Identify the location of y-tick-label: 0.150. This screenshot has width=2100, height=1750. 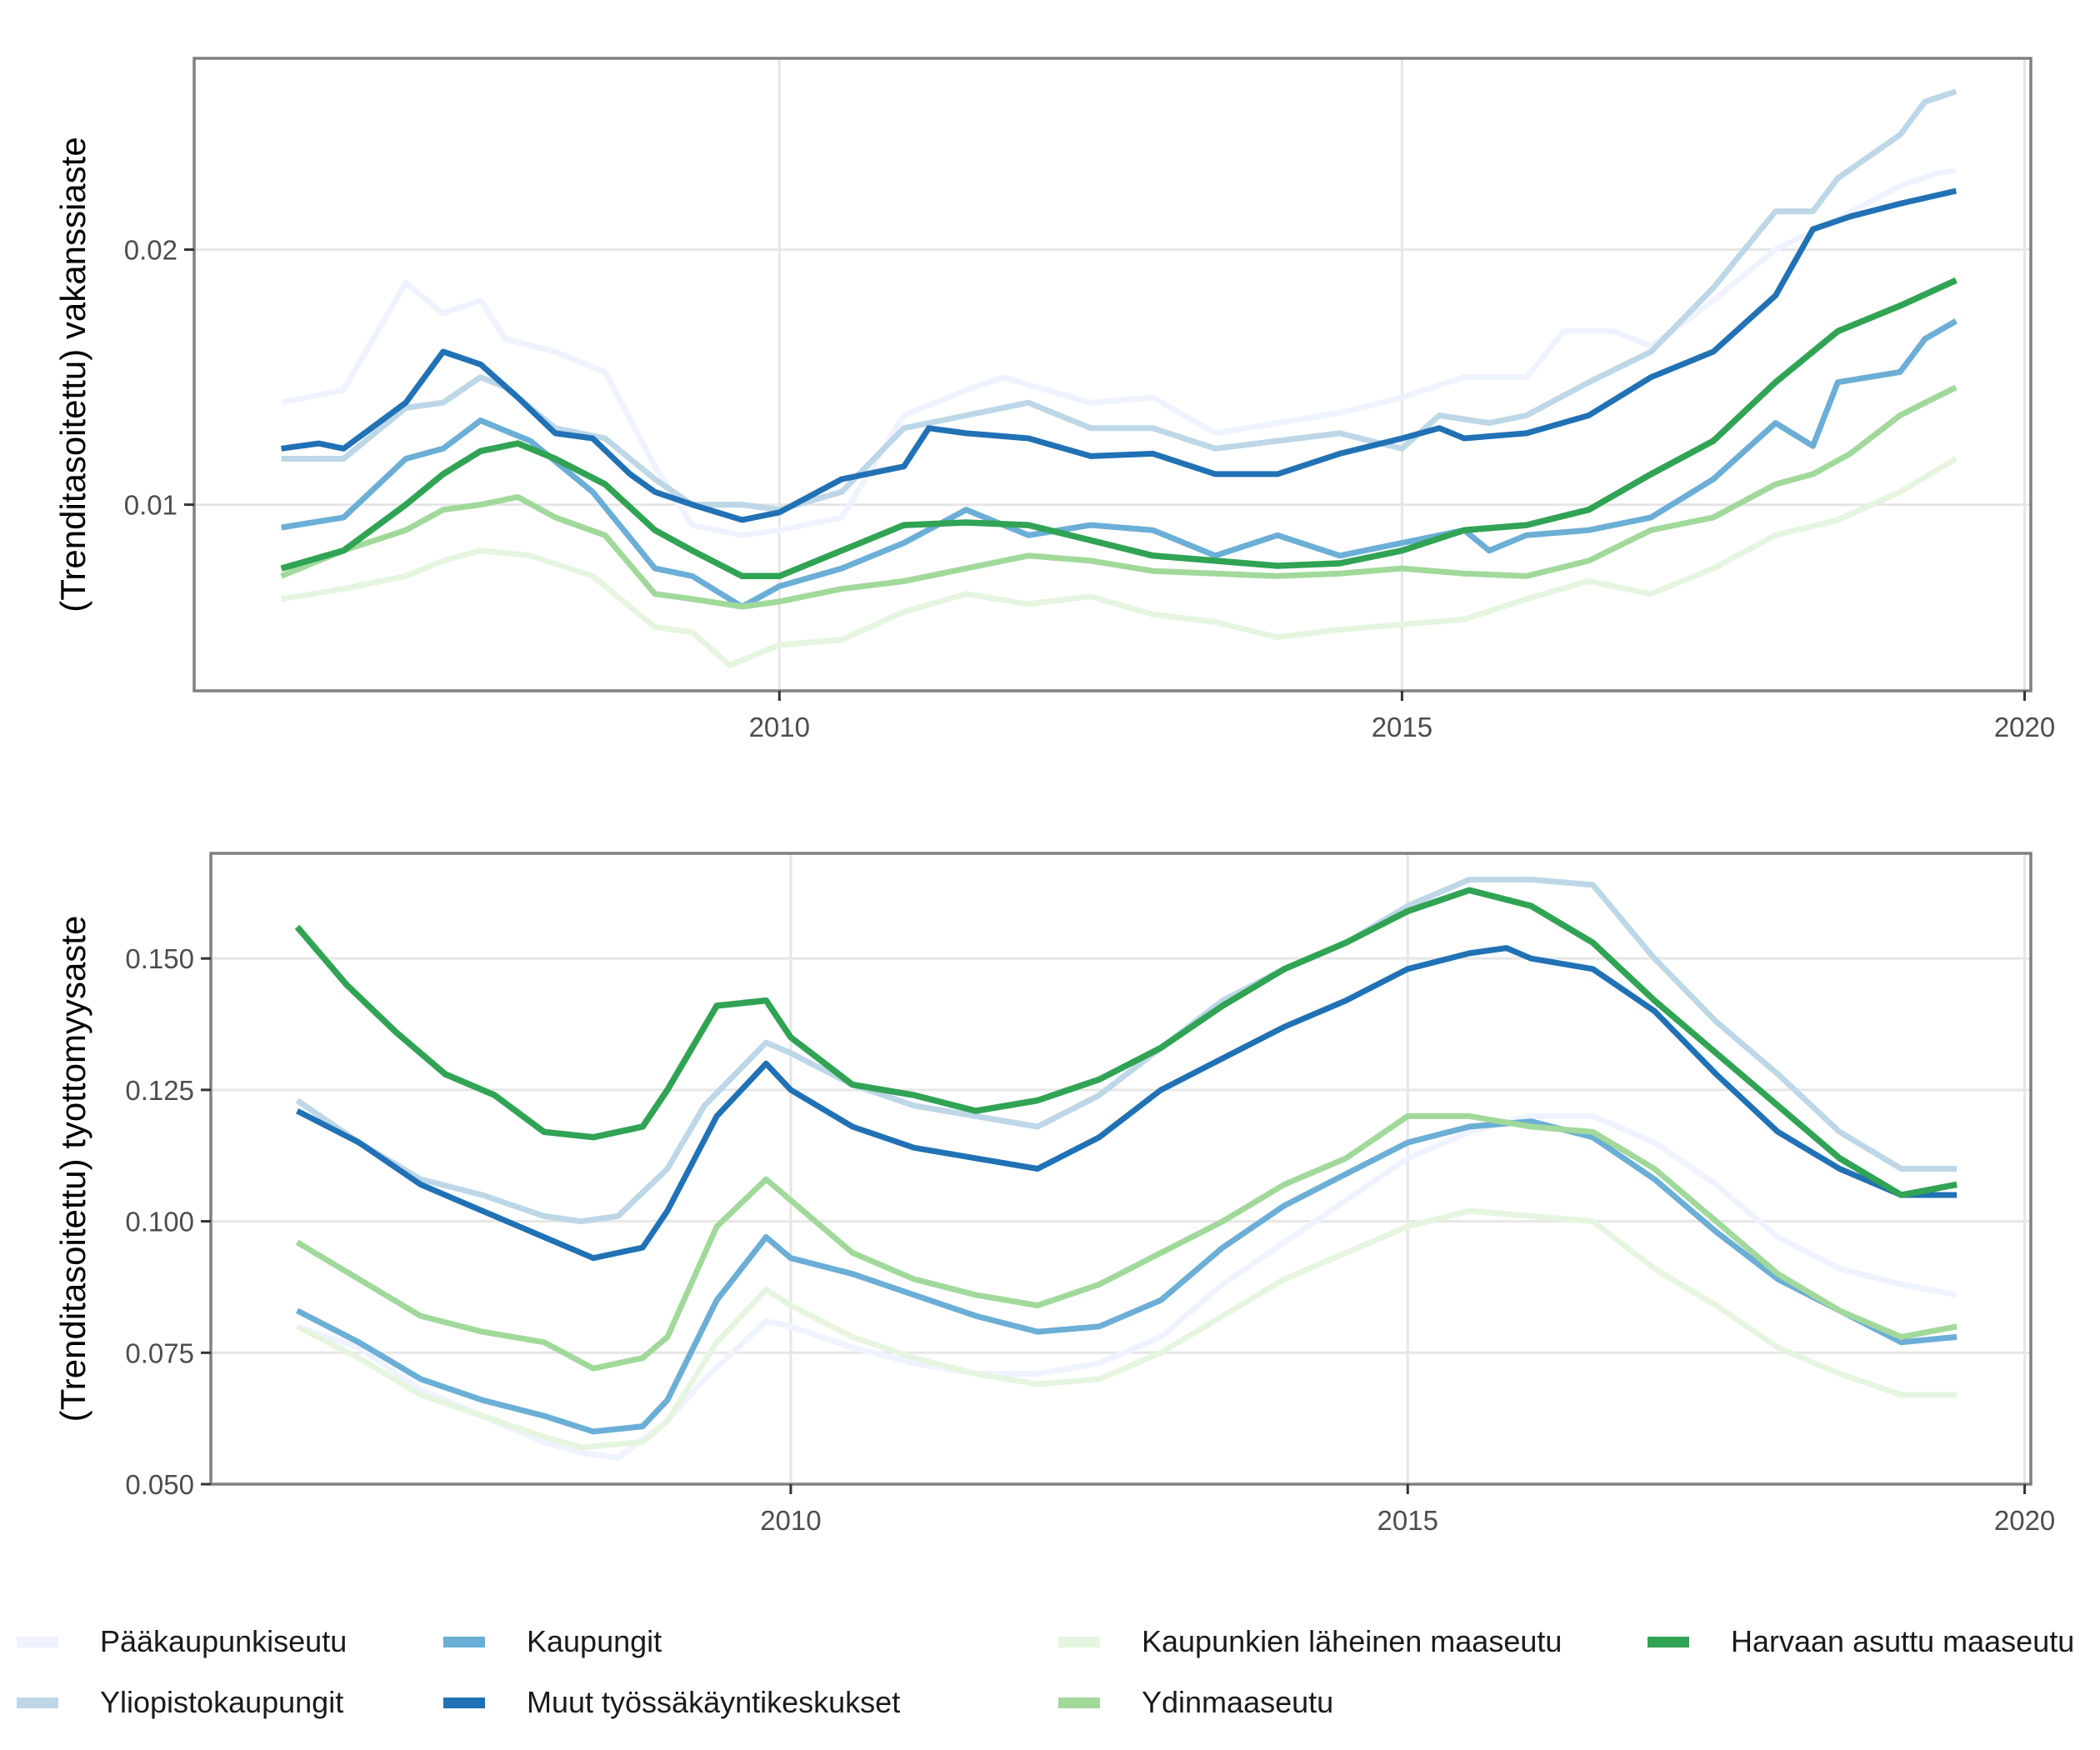
(159, 959).